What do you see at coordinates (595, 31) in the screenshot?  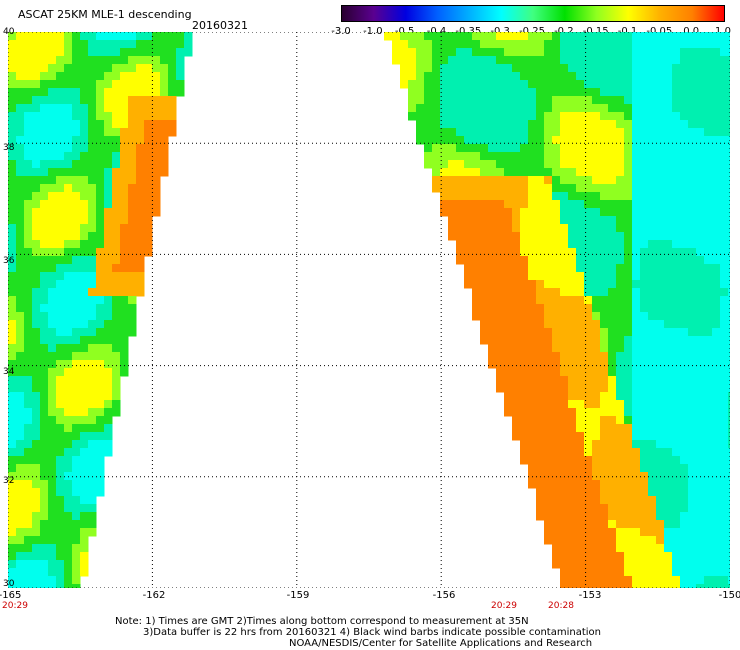 I see `colorbar-tick-label: -0.15` at bounding box center [595, 31].